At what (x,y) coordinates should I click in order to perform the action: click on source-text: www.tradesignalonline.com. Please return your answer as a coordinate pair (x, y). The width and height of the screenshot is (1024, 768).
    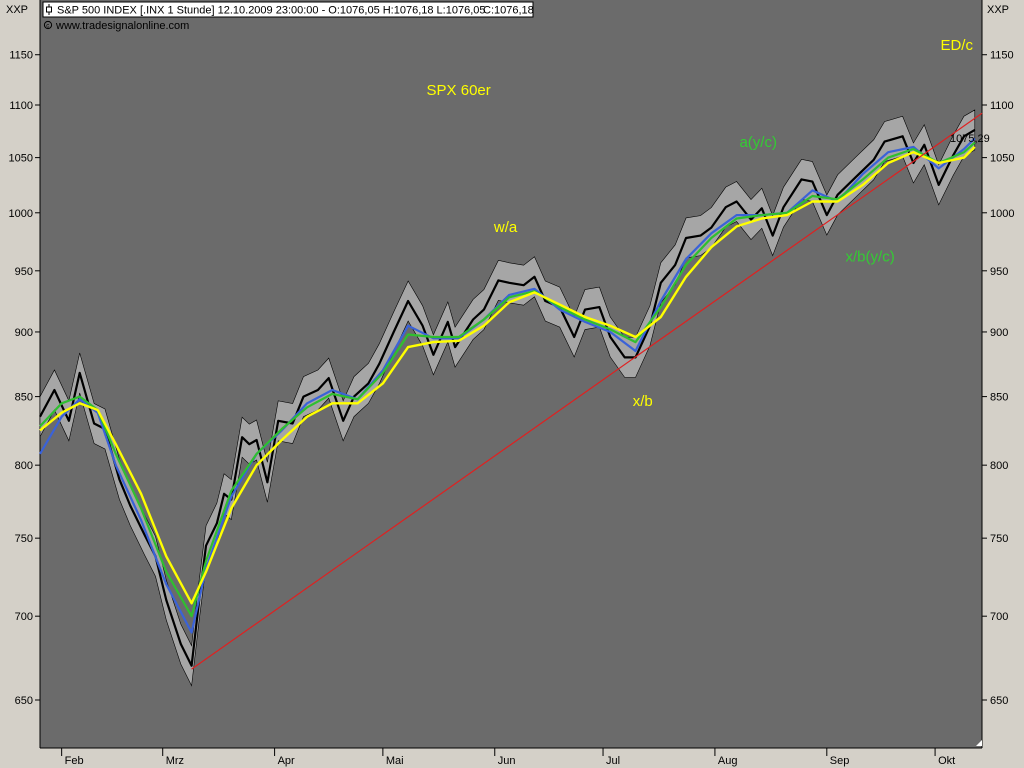
    Looking at the image, I should click on (122, 26).